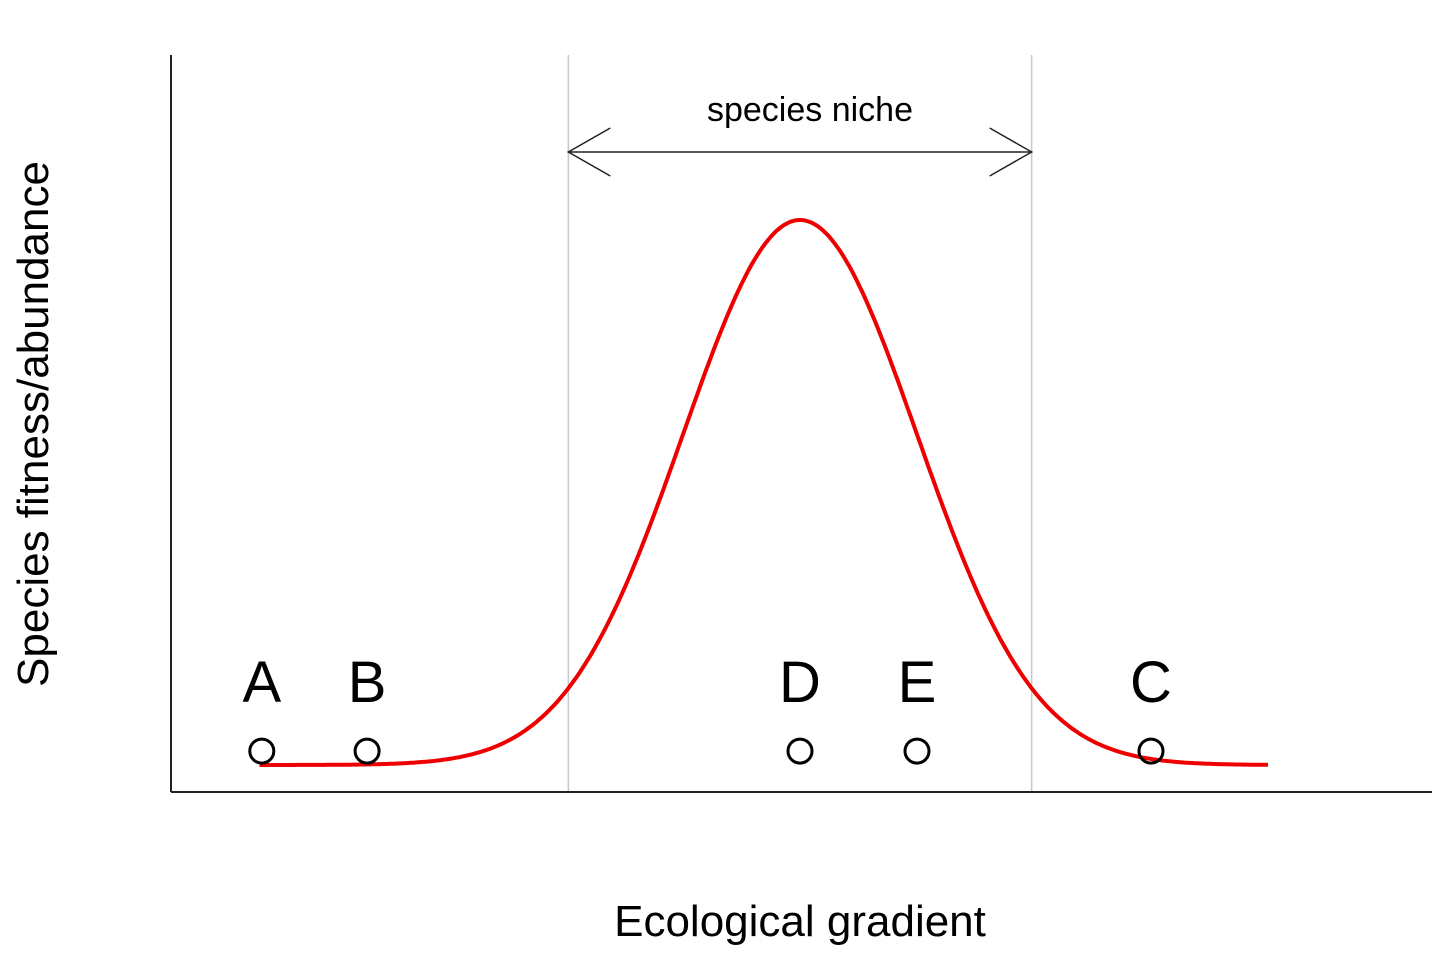 The image size is (1450, 957). I want to click on site-label-a: A, so click(261, 682).